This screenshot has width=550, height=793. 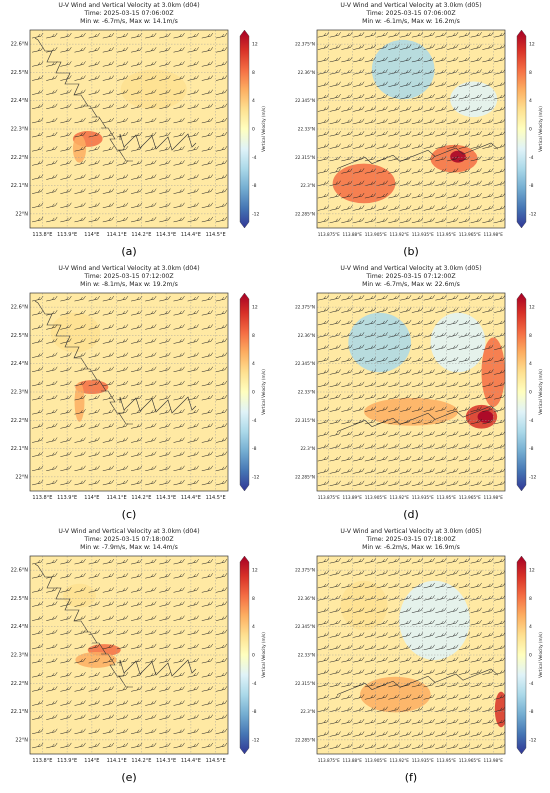 I want to click on y-tick-label: 22.345°N, so click(x=305, y=100).